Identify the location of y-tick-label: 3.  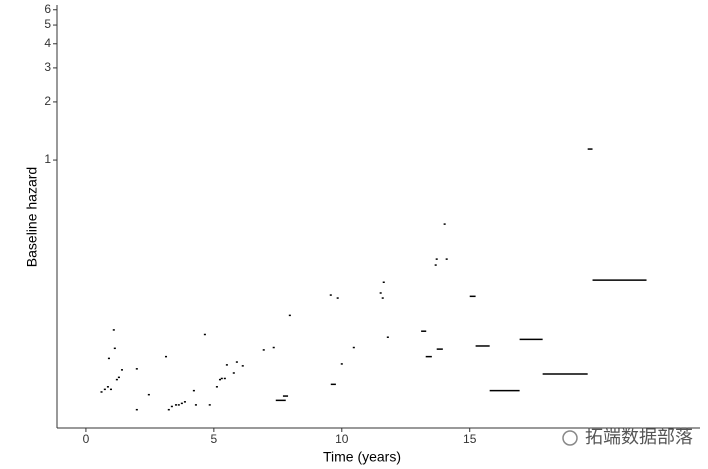
(47, 67).